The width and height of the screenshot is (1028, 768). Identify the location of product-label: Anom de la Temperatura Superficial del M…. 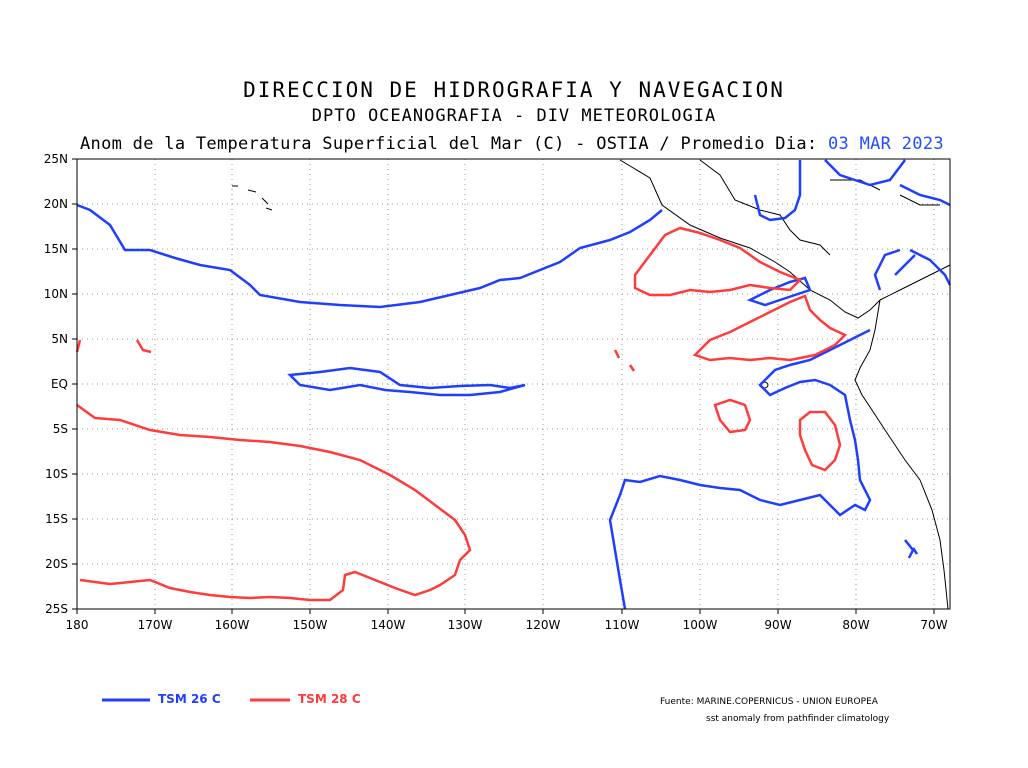
(449, 144).